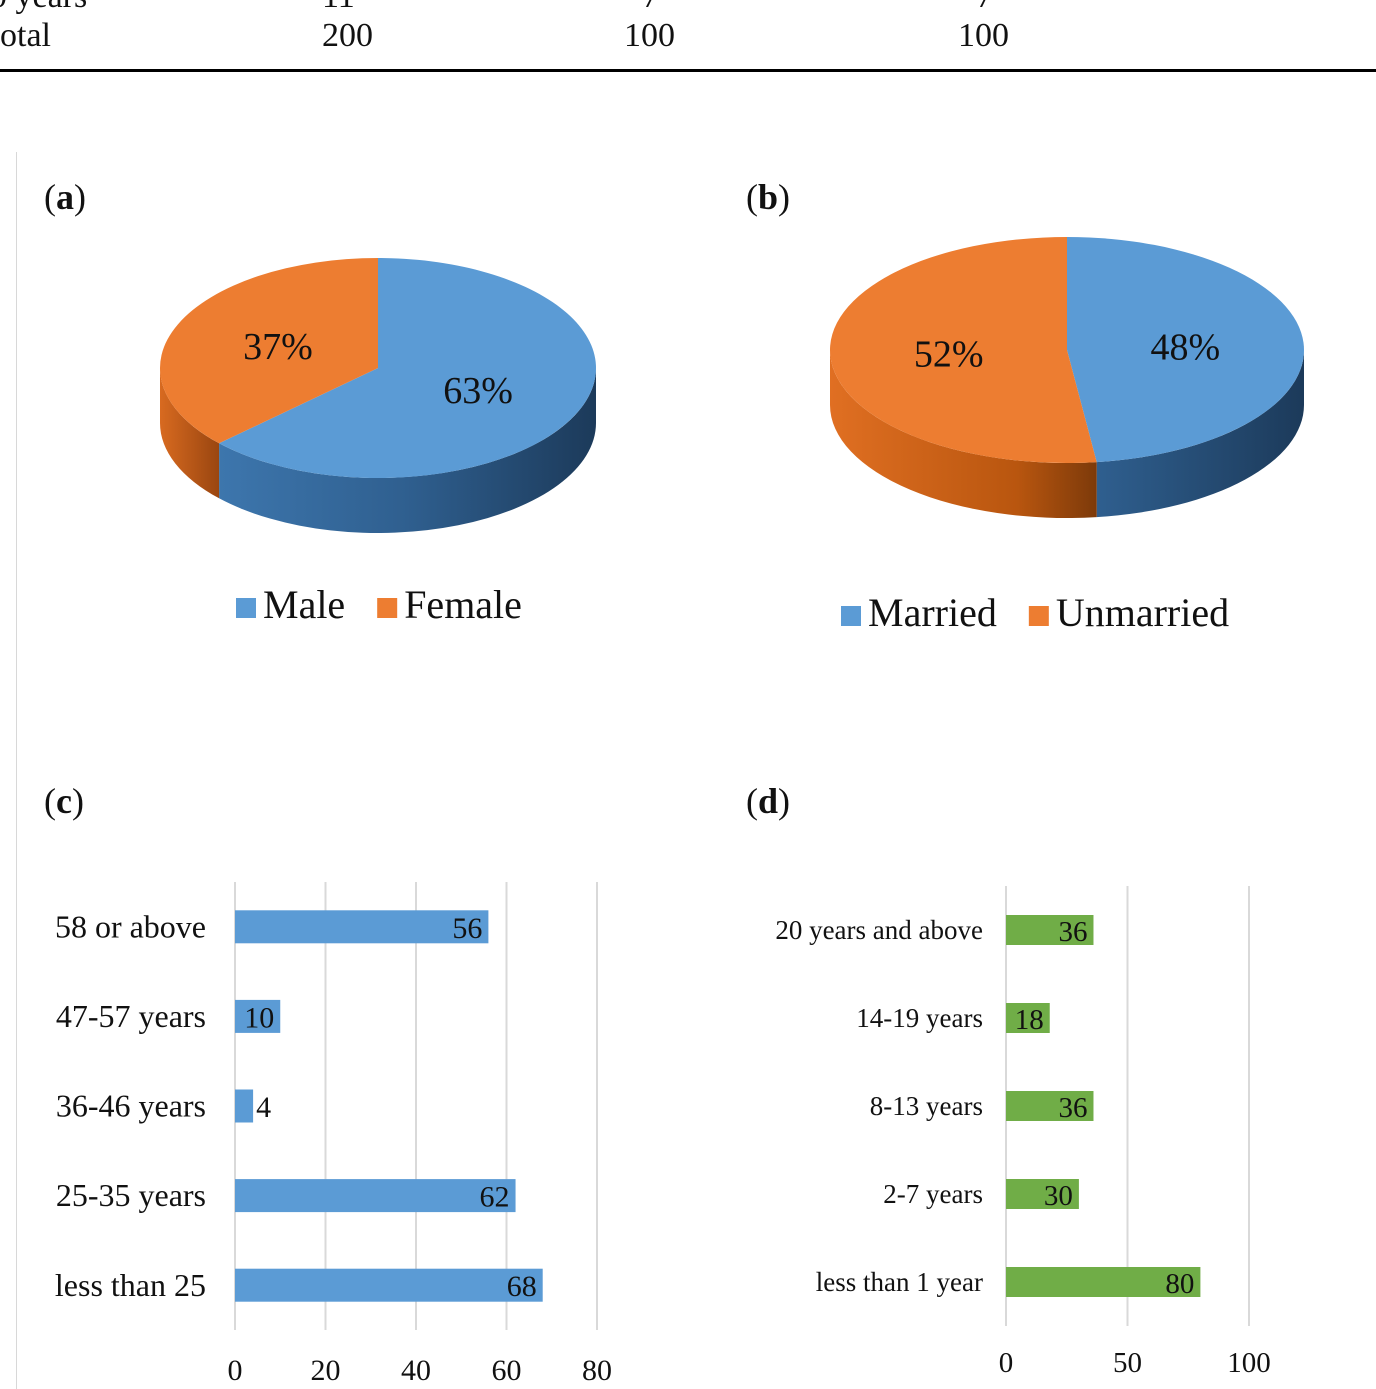 The image size is (1376, 1389). I want to click on panel-label-d: (d), so click(768, 801).